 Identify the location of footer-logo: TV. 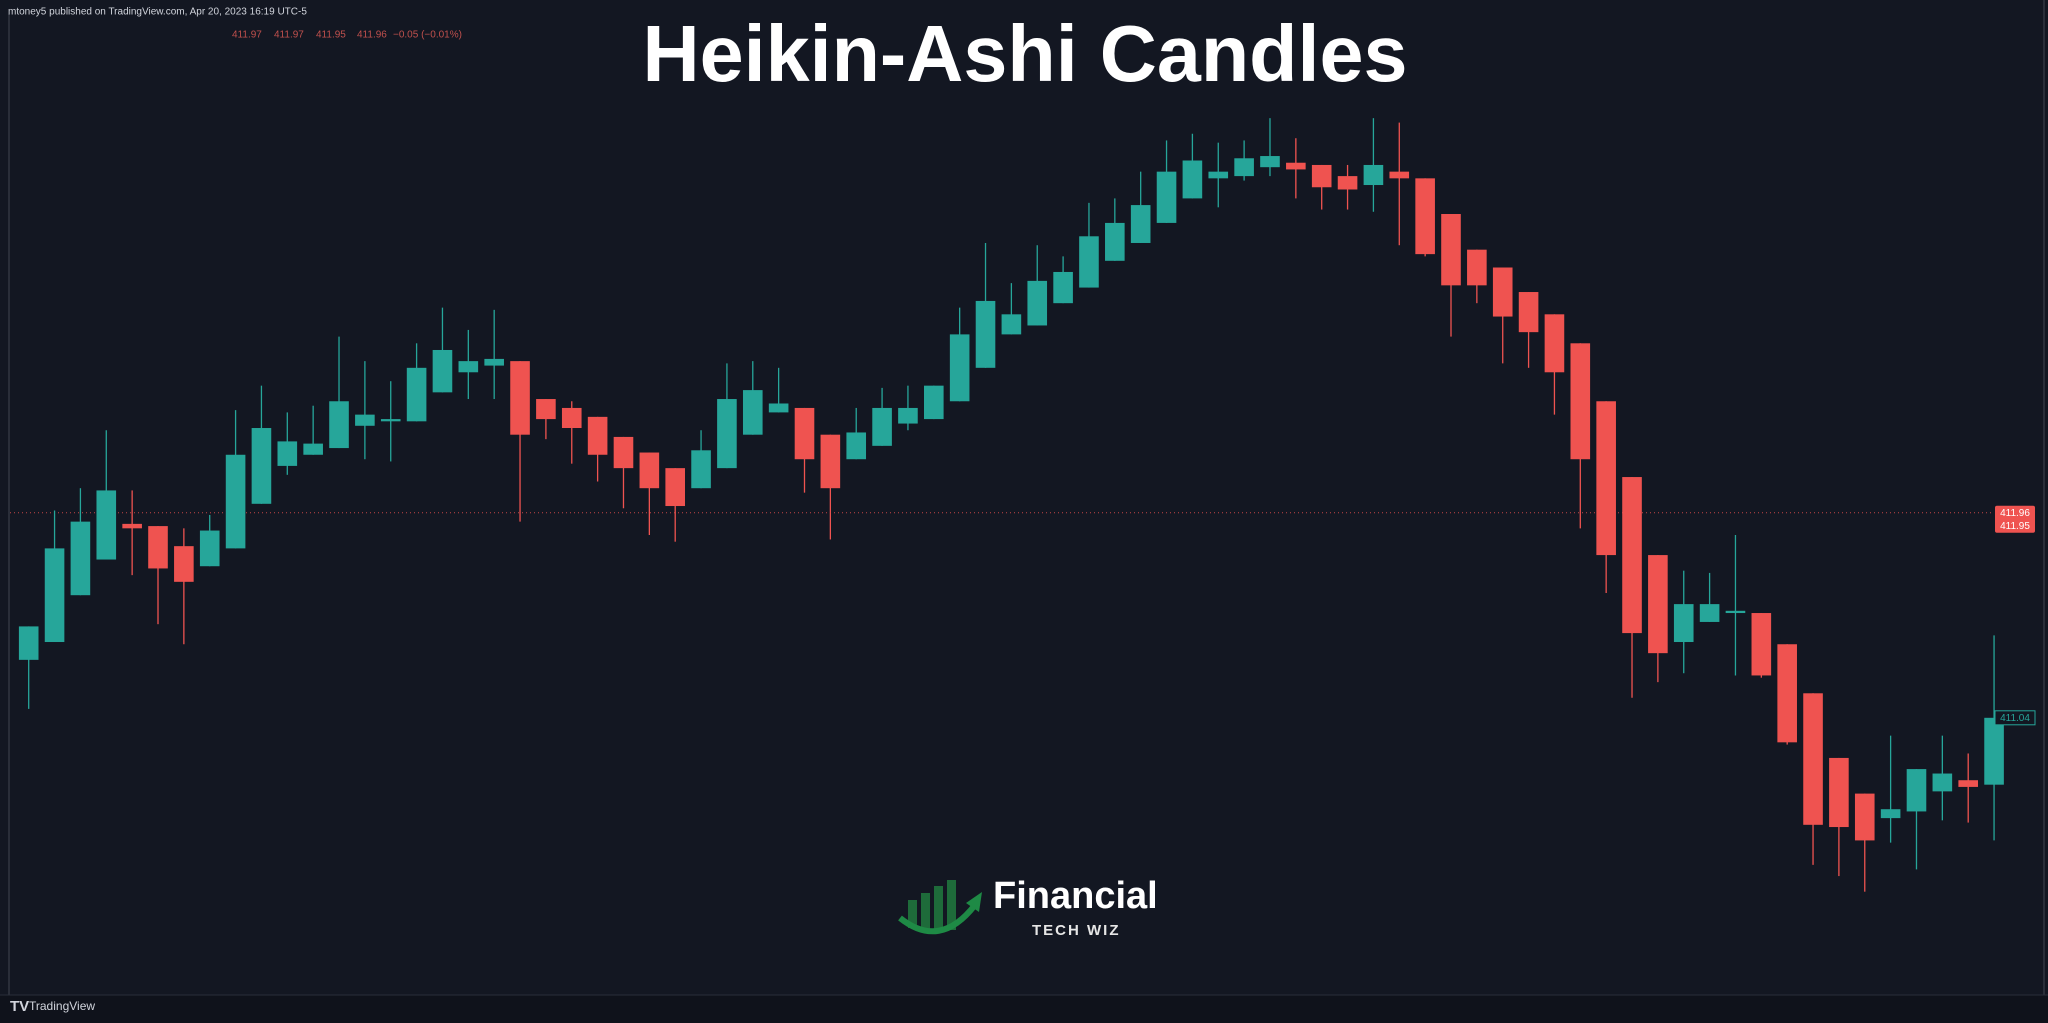
(19, 1006).